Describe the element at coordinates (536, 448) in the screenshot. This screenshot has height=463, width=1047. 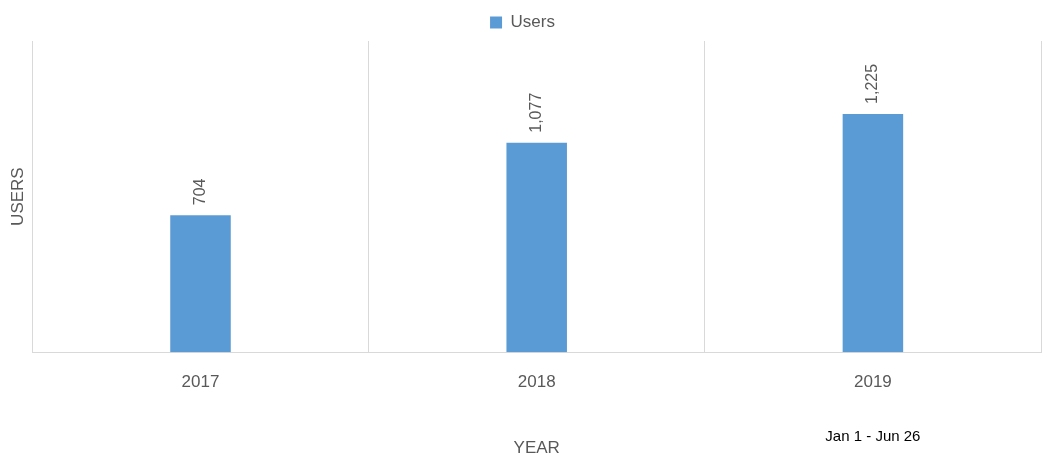
I see `x-axis-title: YEAR` at that location.